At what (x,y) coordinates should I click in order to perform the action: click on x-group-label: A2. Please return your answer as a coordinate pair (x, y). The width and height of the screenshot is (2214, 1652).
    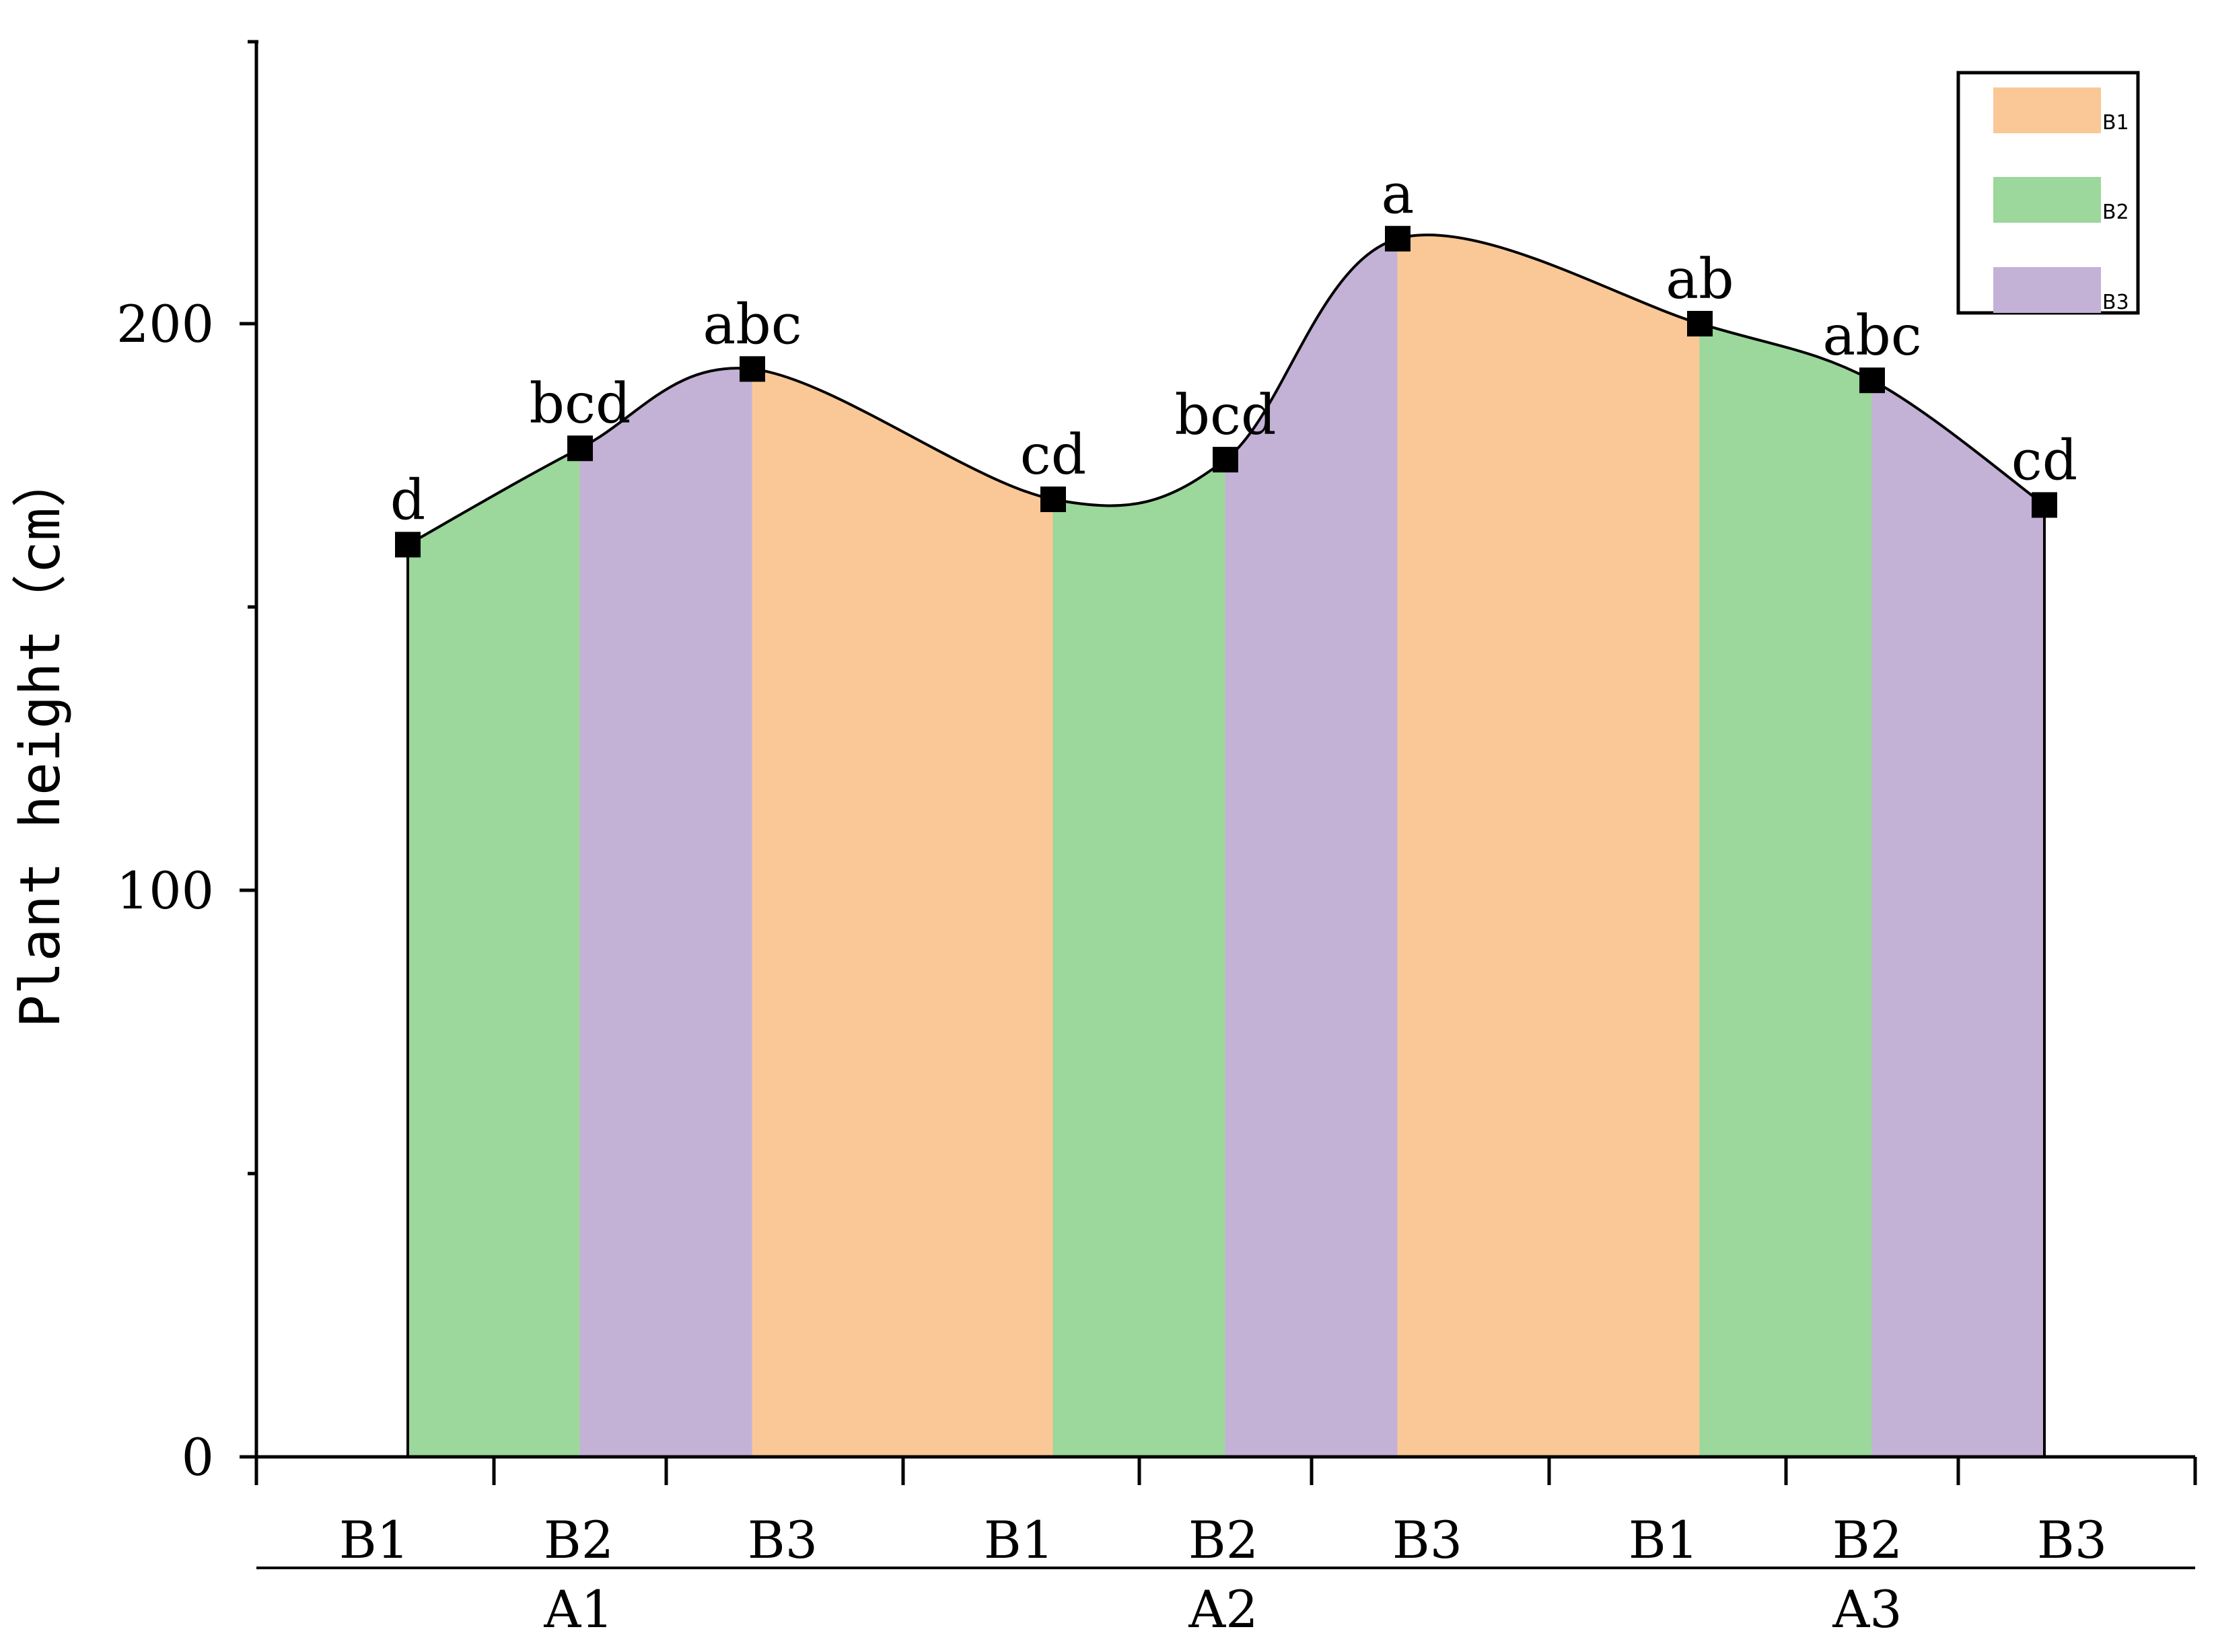
    Looking at the image, I should click on (1223, 1609).